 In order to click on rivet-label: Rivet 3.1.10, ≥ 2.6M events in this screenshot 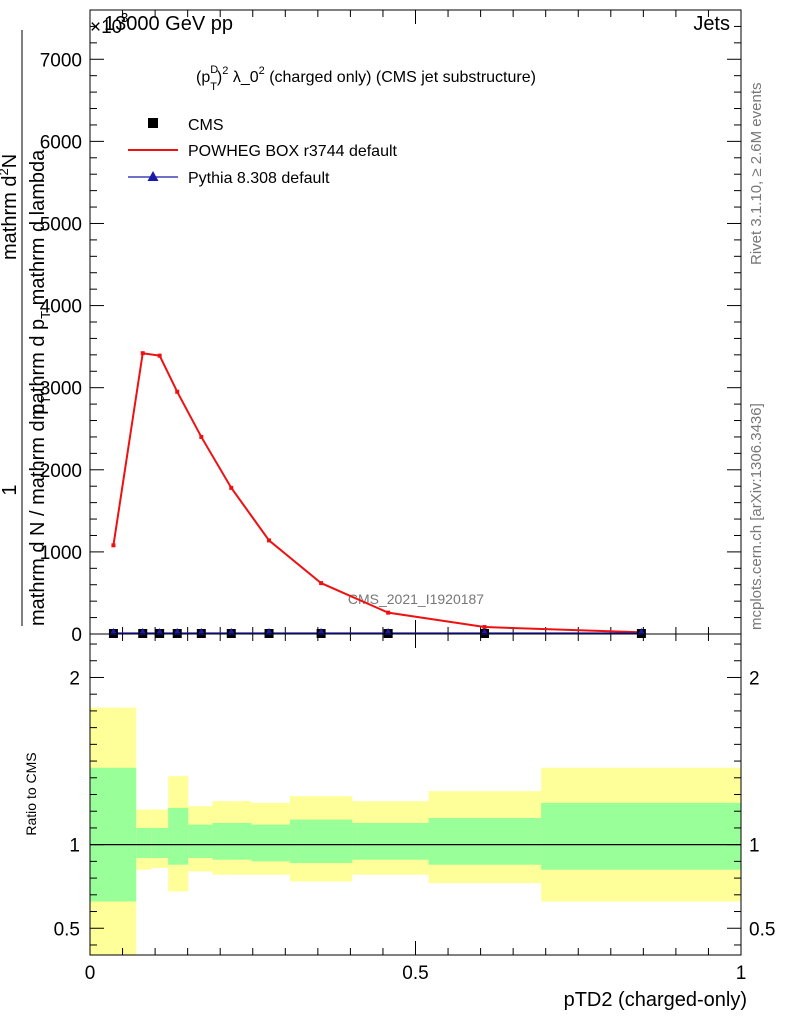, I will do `click(756, 174)`.